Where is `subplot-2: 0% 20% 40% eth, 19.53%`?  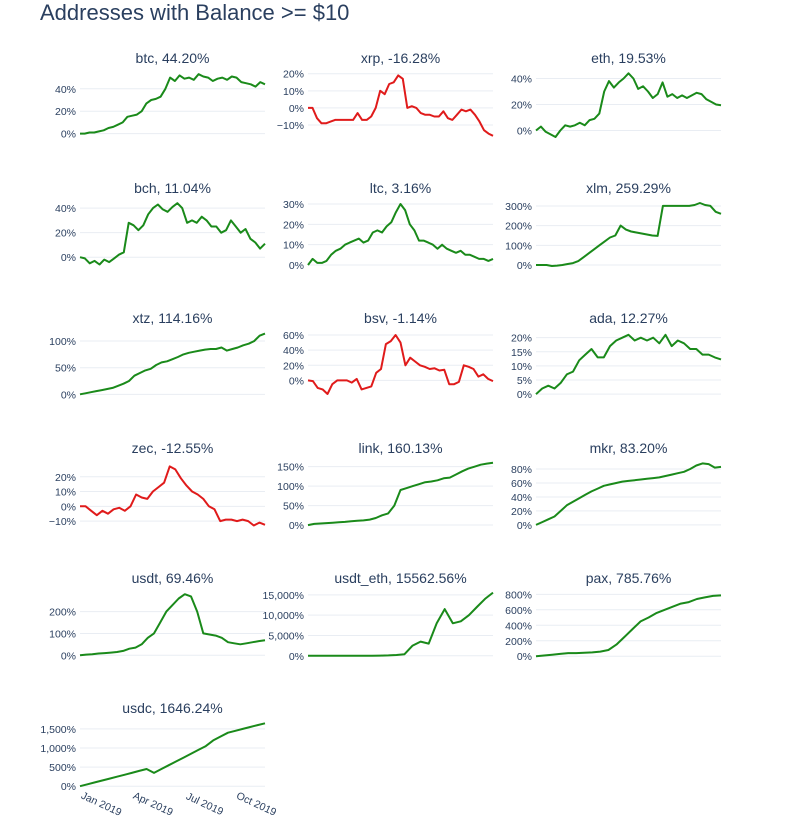 subplot-2: 0% 20% 40% eth, 19.53% is located at coordinates (616, 94).